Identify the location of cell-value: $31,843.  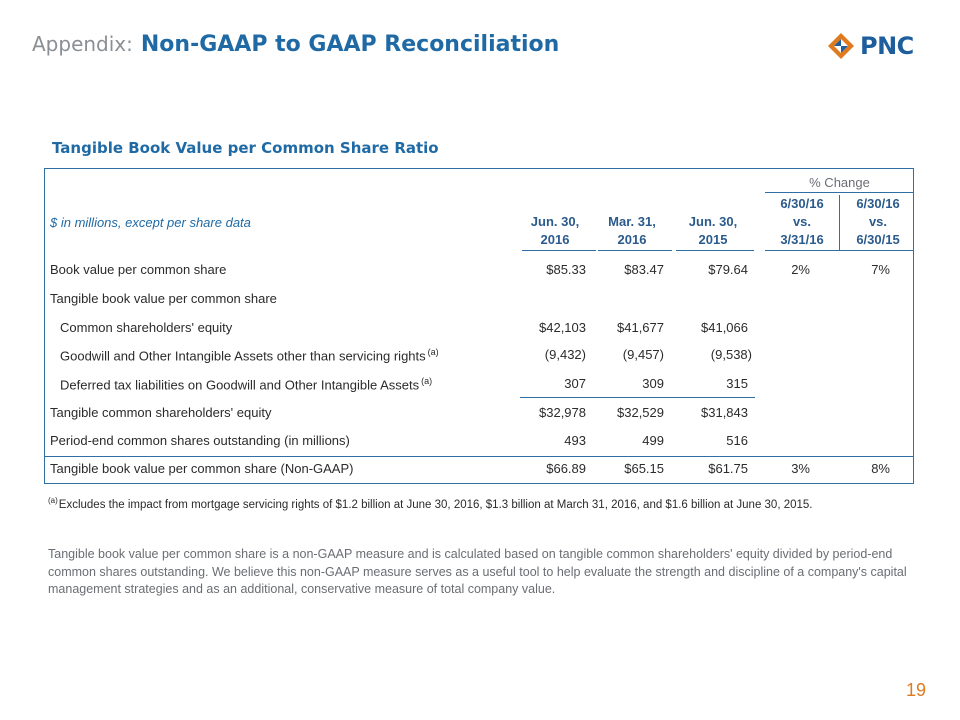
(724, 412).